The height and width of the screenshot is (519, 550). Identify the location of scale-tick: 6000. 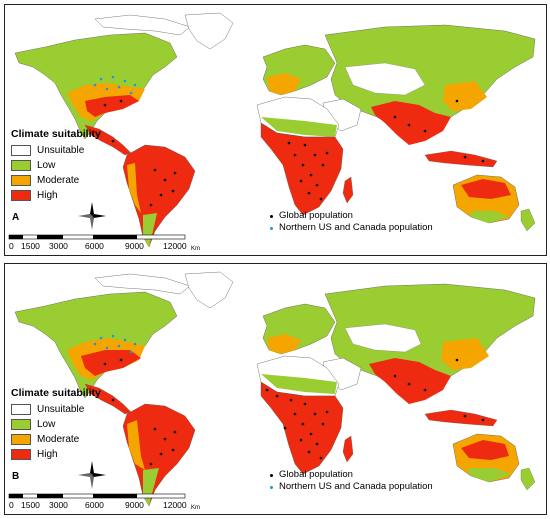
(94, 246).